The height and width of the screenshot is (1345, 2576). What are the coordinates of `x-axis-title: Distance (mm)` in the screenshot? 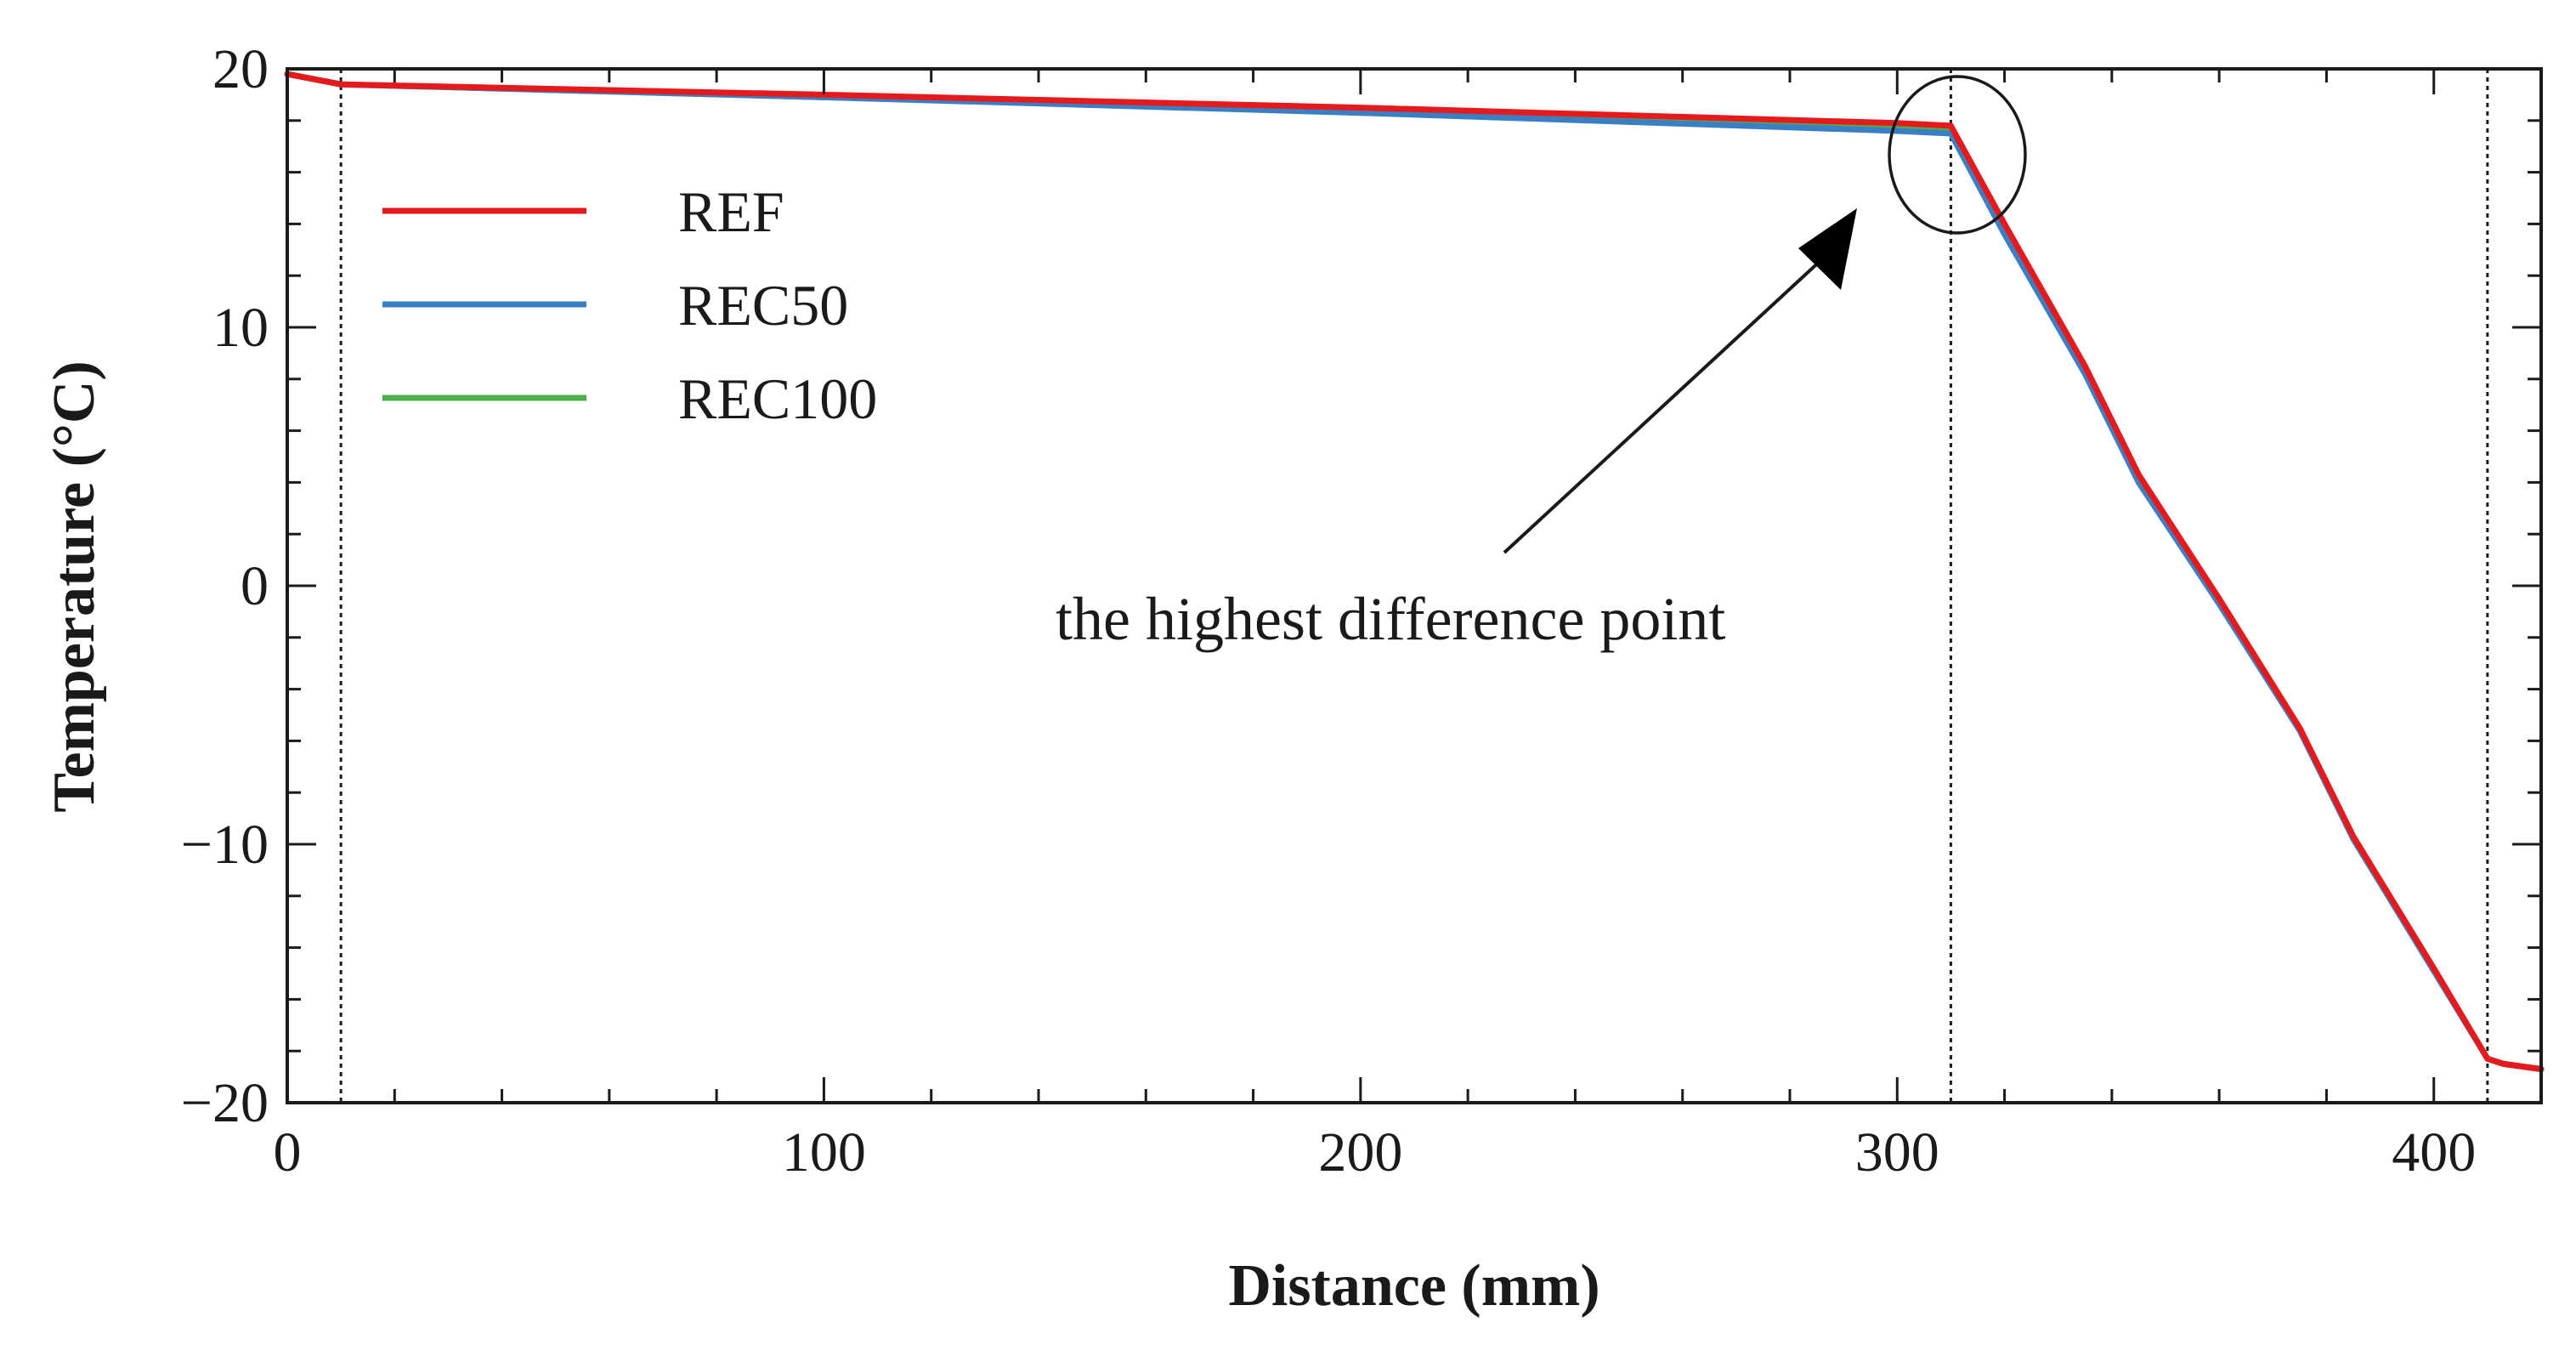 It's located at (1413, 1286).